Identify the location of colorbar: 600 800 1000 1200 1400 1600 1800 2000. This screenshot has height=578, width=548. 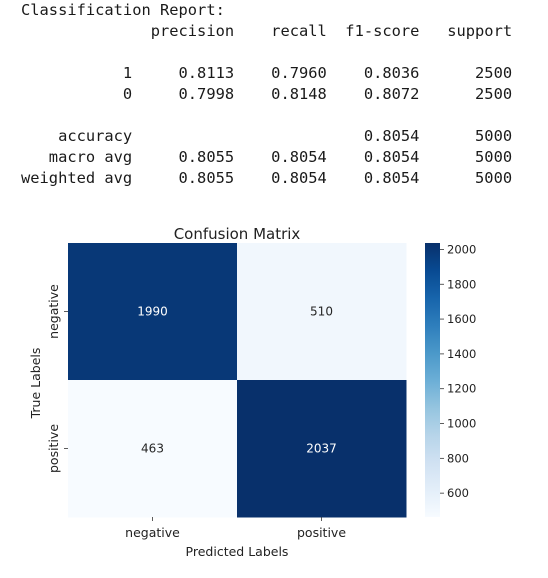
(450, 379).